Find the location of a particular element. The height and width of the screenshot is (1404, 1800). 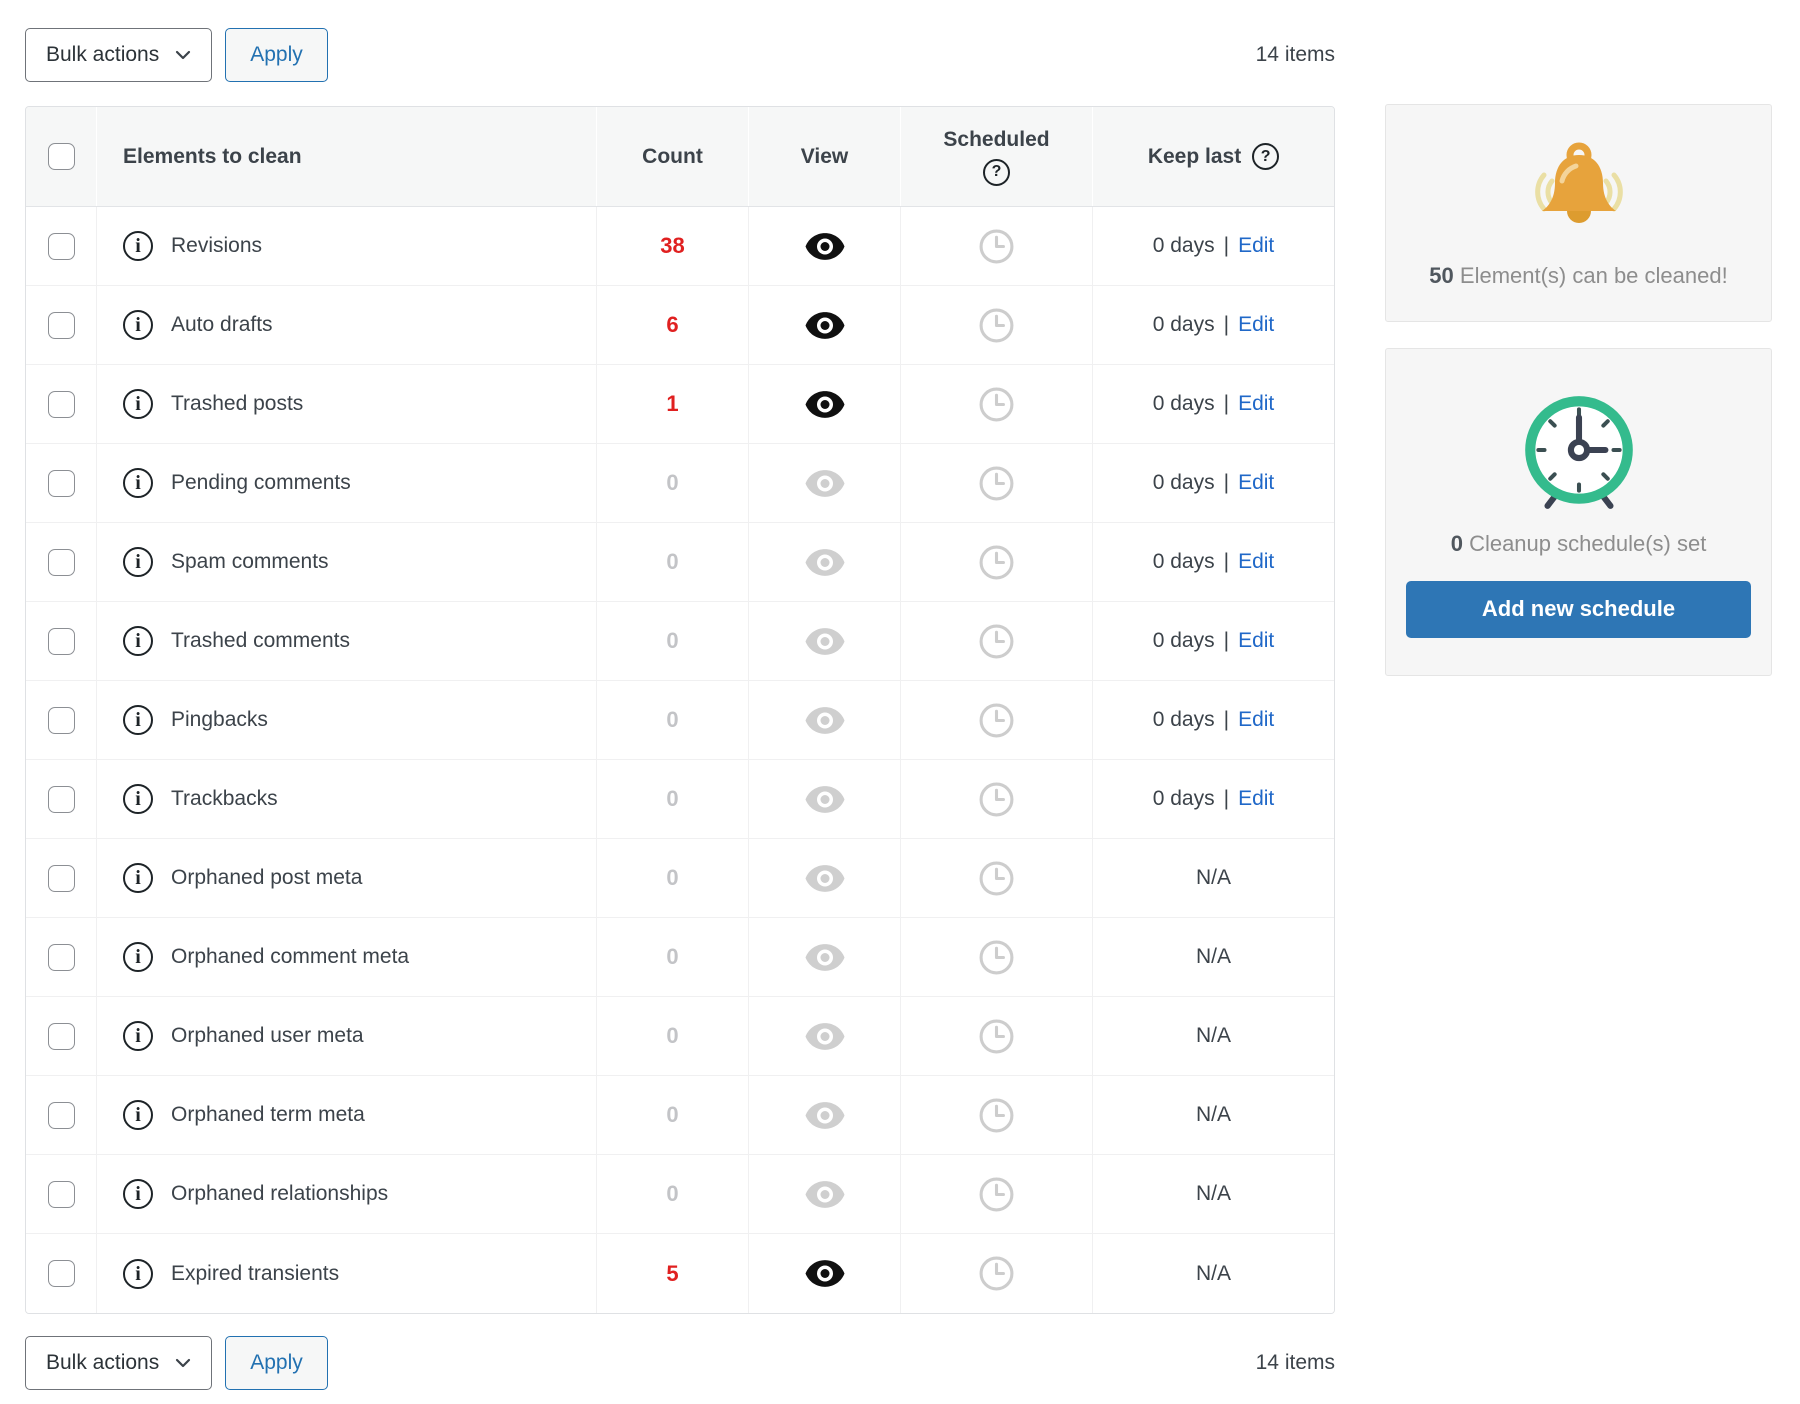

schedule-text: 0 Cleanup schedule(s) set is located at coordinates (1579, 544).